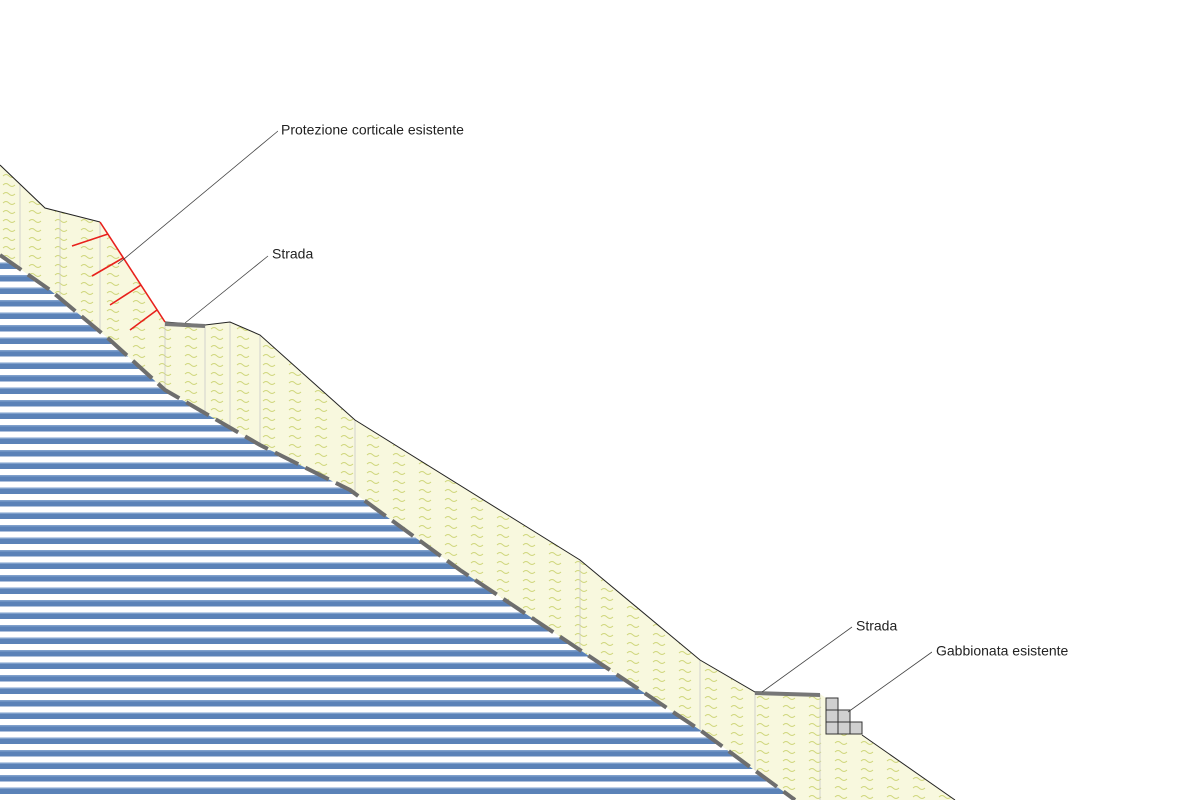 The width and height of the screenshot is (1200, 800). Describe the element at coordinates (844, 716) in the screenshot. I see `gabion` at that location.